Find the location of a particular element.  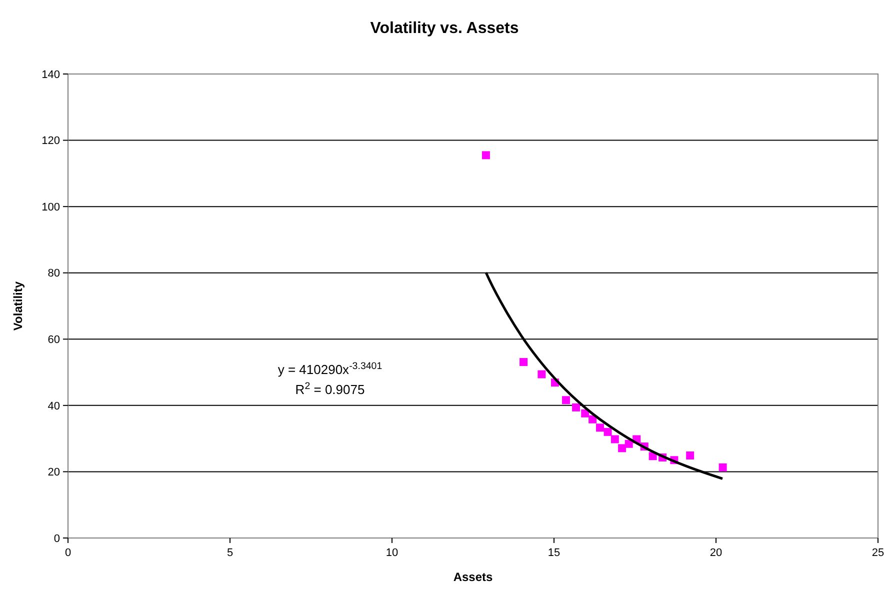

y-tick-label: 80 is located at coordinates (54, 274).